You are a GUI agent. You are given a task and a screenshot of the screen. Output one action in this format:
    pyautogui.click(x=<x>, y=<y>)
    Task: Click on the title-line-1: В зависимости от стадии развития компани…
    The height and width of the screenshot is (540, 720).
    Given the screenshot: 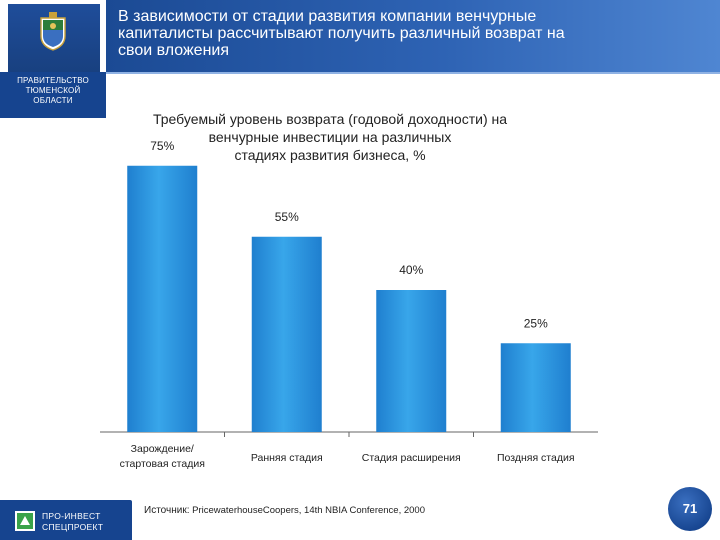 What is the action you would take?
    pyautogui.click(x=327, y=16)
    